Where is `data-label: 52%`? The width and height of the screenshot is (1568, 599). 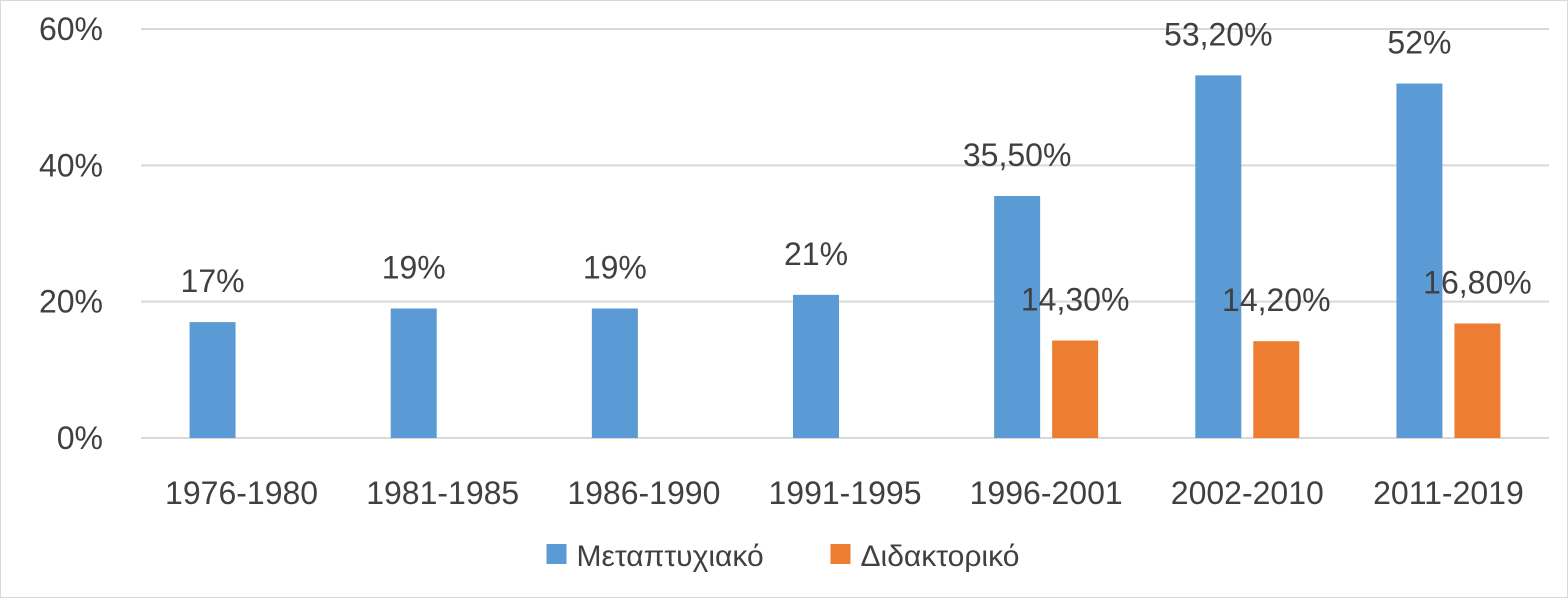
data-label: 52% is located at coordinates (1419, 43).